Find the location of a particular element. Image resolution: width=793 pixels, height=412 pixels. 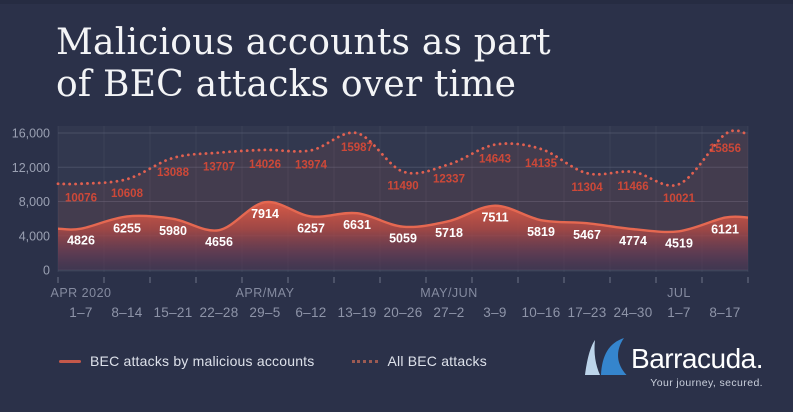

legend-item-all-bec-attacks: All BEC attacks is located at coordinates (419, 361).